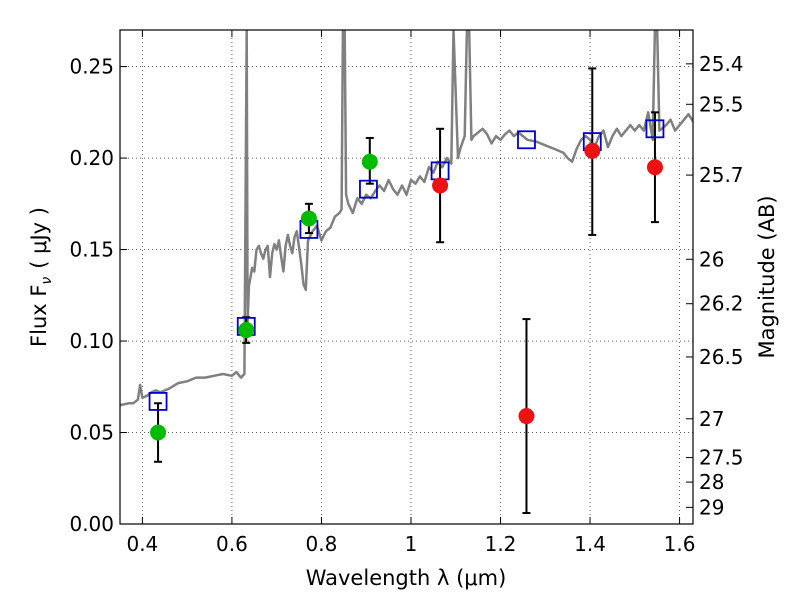 The image size is (800, 600). What do you see at coordinates (711, 482) in the screenshot?
I see `right-tick-label: 28` at bounding box center [711, 482].